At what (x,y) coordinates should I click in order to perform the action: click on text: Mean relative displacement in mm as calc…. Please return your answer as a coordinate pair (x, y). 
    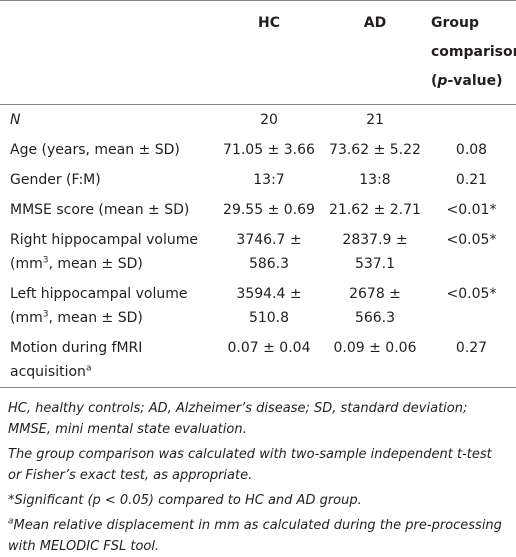
    Looking at the image, I should click on (255, 536).